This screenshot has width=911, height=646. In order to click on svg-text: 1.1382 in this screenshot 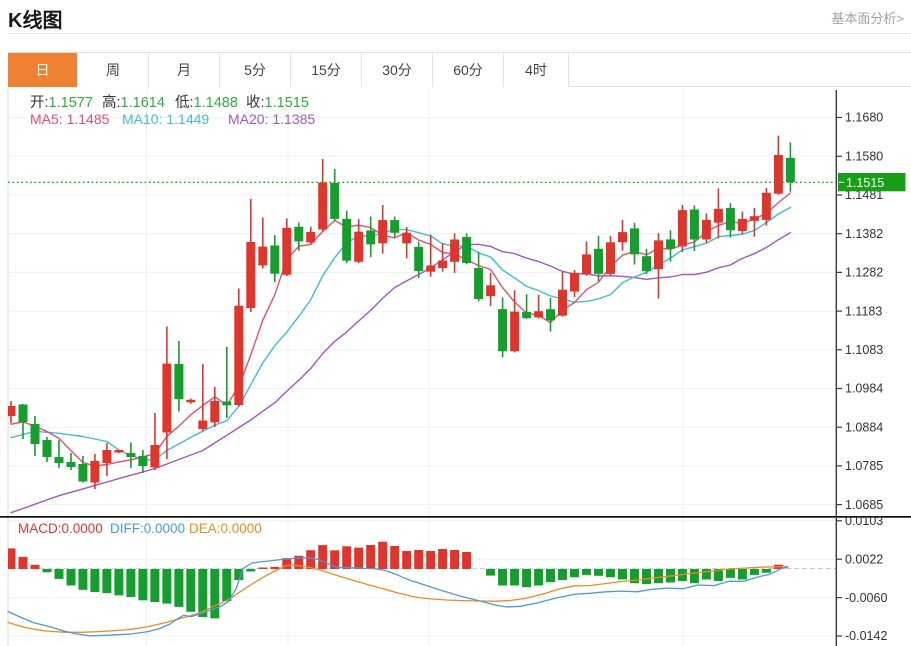, I will do `click(864, 234)`.